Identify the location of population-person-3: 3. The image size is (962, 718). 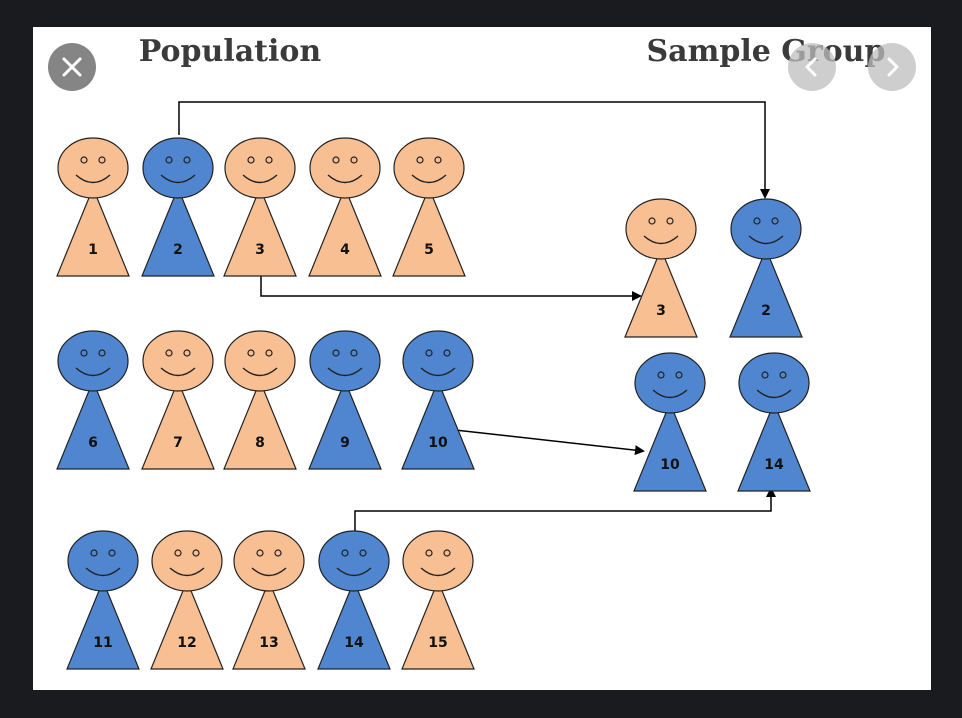
(260, 207).